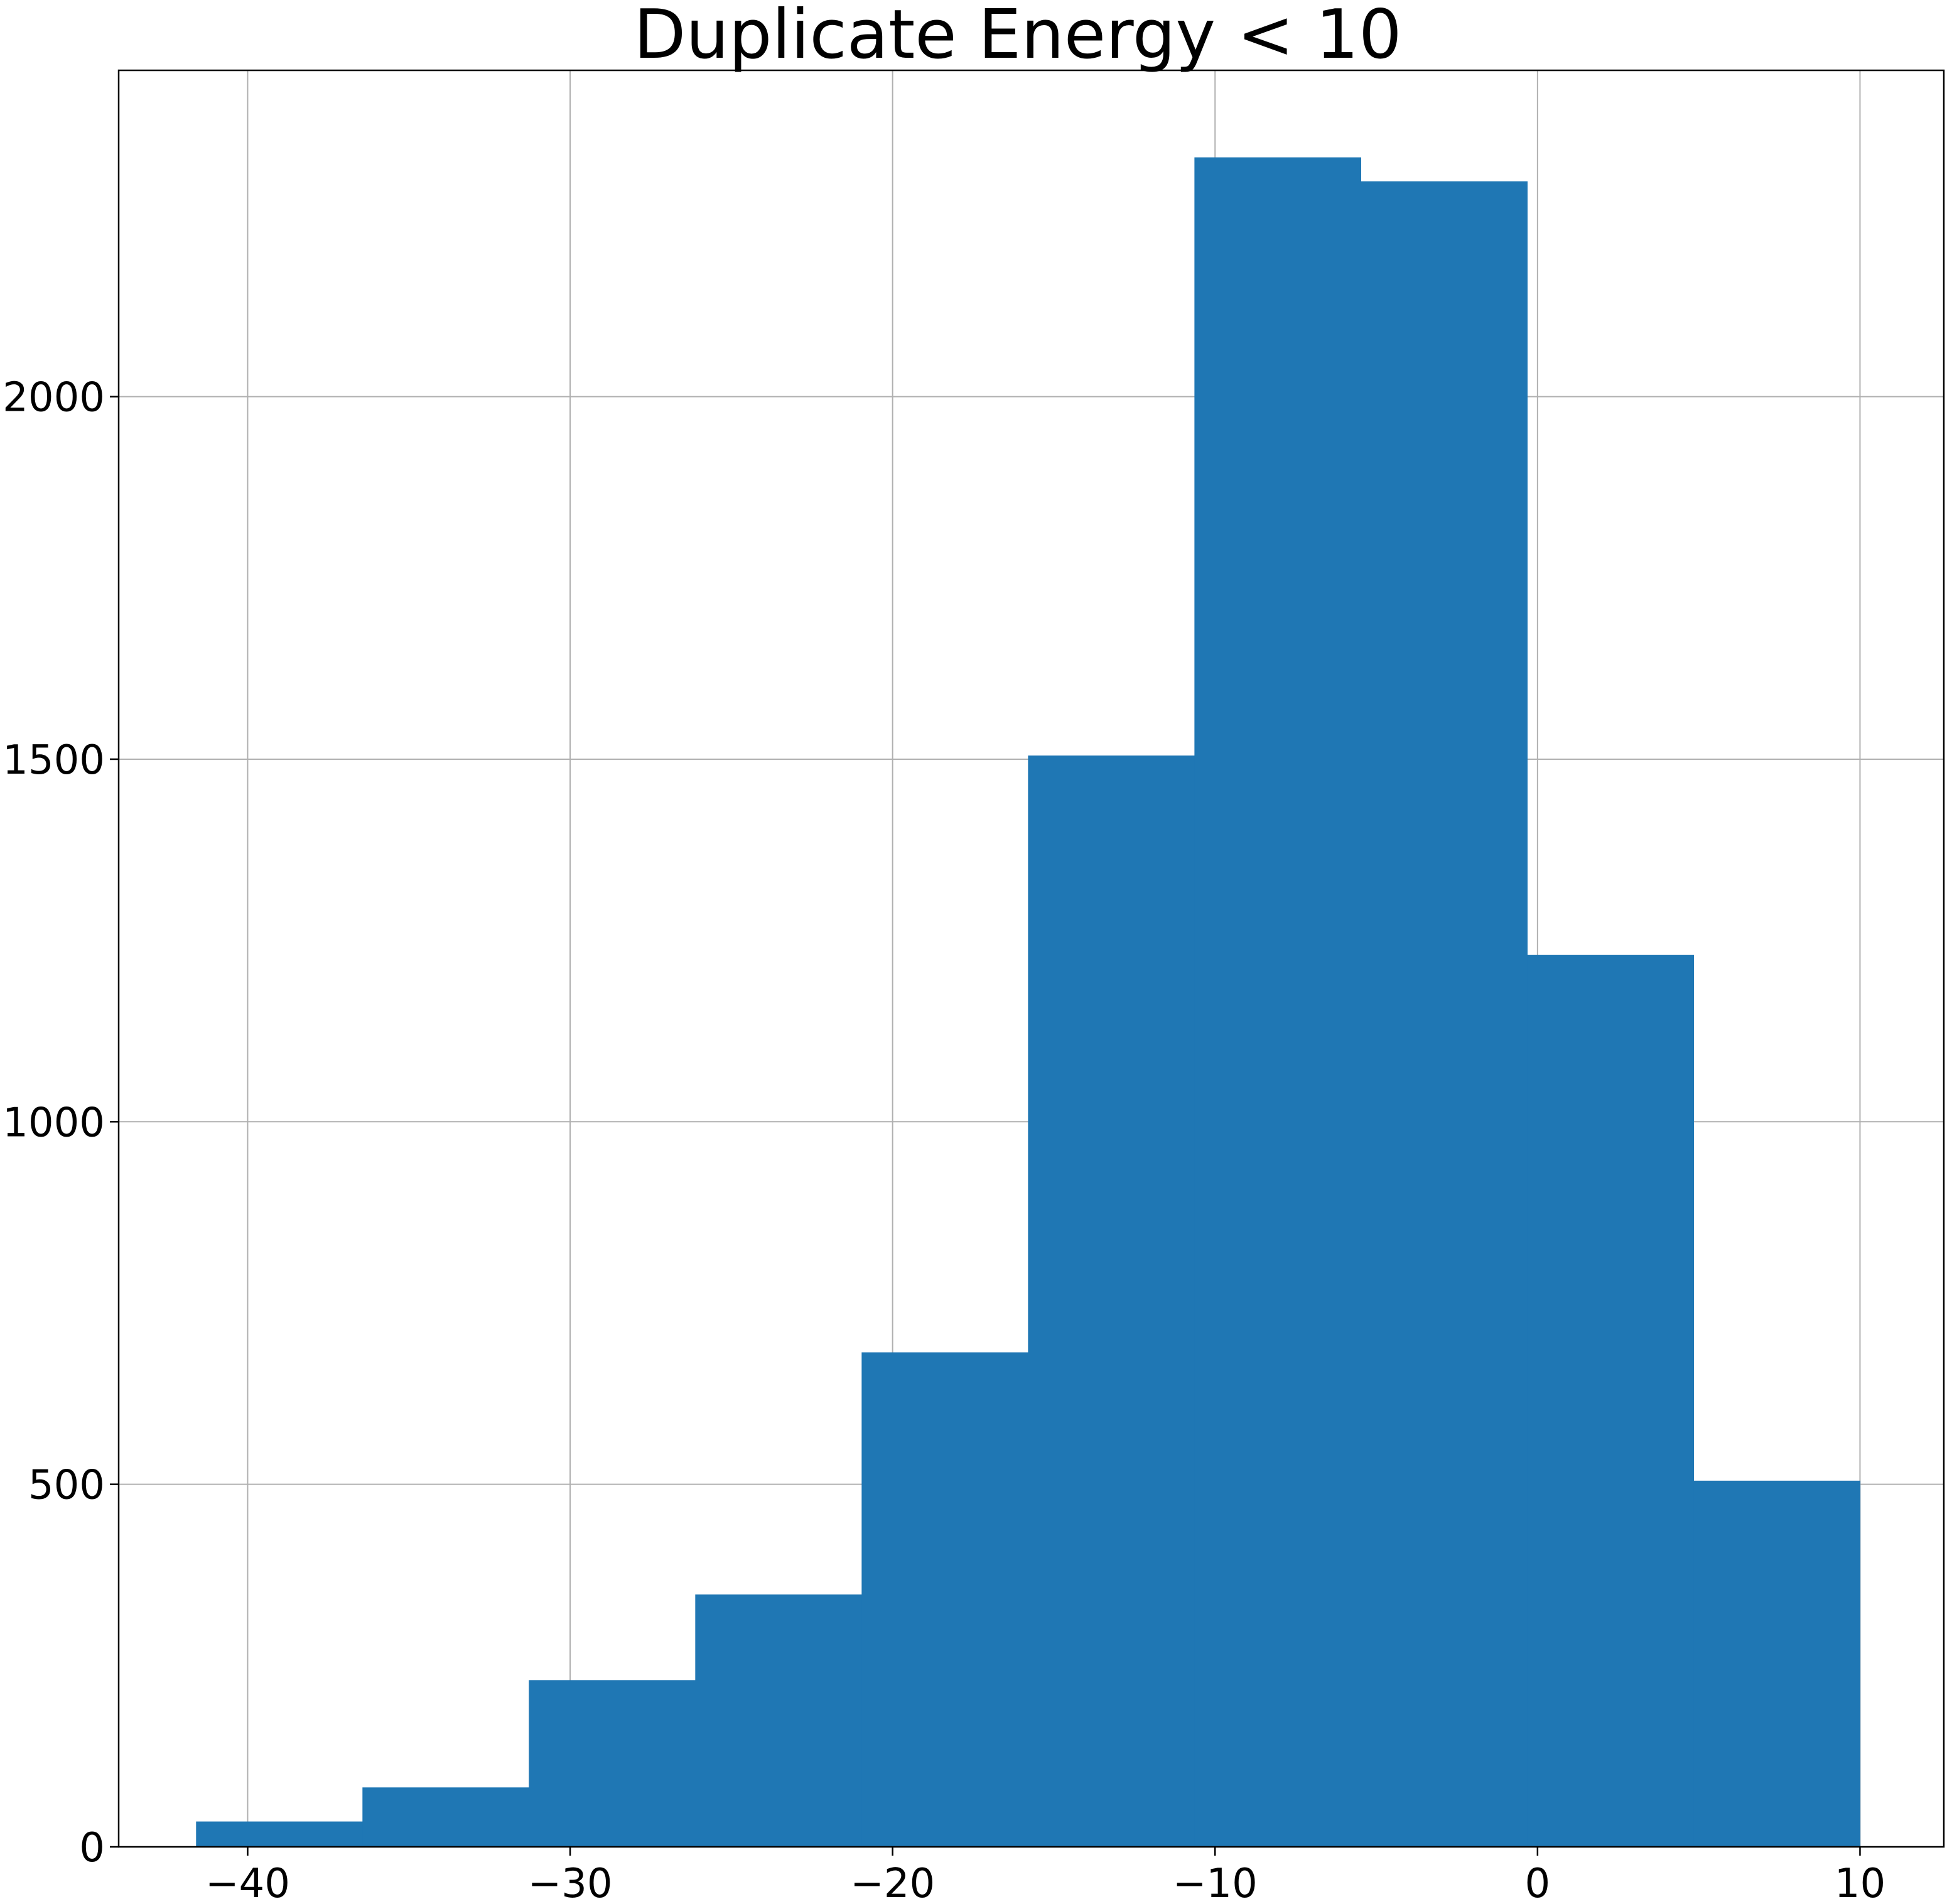  I want to click on x-tick-label: 10, so click(1860, 1882).